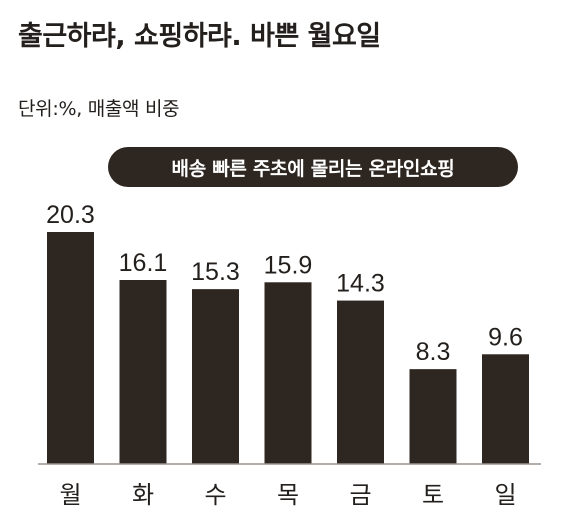 The height and width of the screenshot is (521, 570). Describe the element at coordinates (215, 495) in the screenshot. I see `category-label-2: 수` at that location.